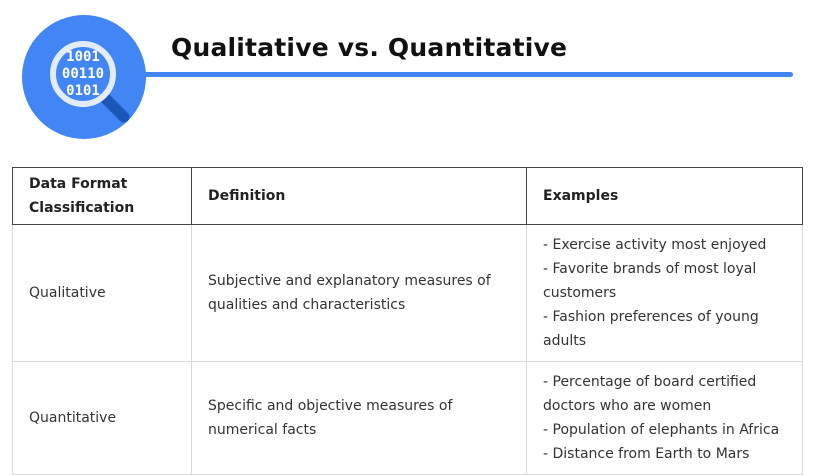 This screenshot has width=823, height=475. I want to click on binary-magnifier-icon: 1001 00110 0101, so click(84, 77).